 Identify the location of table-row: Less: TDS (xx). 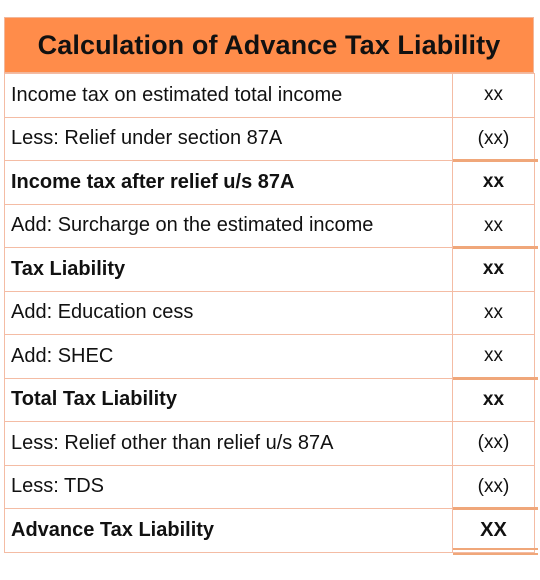
(271, 487).